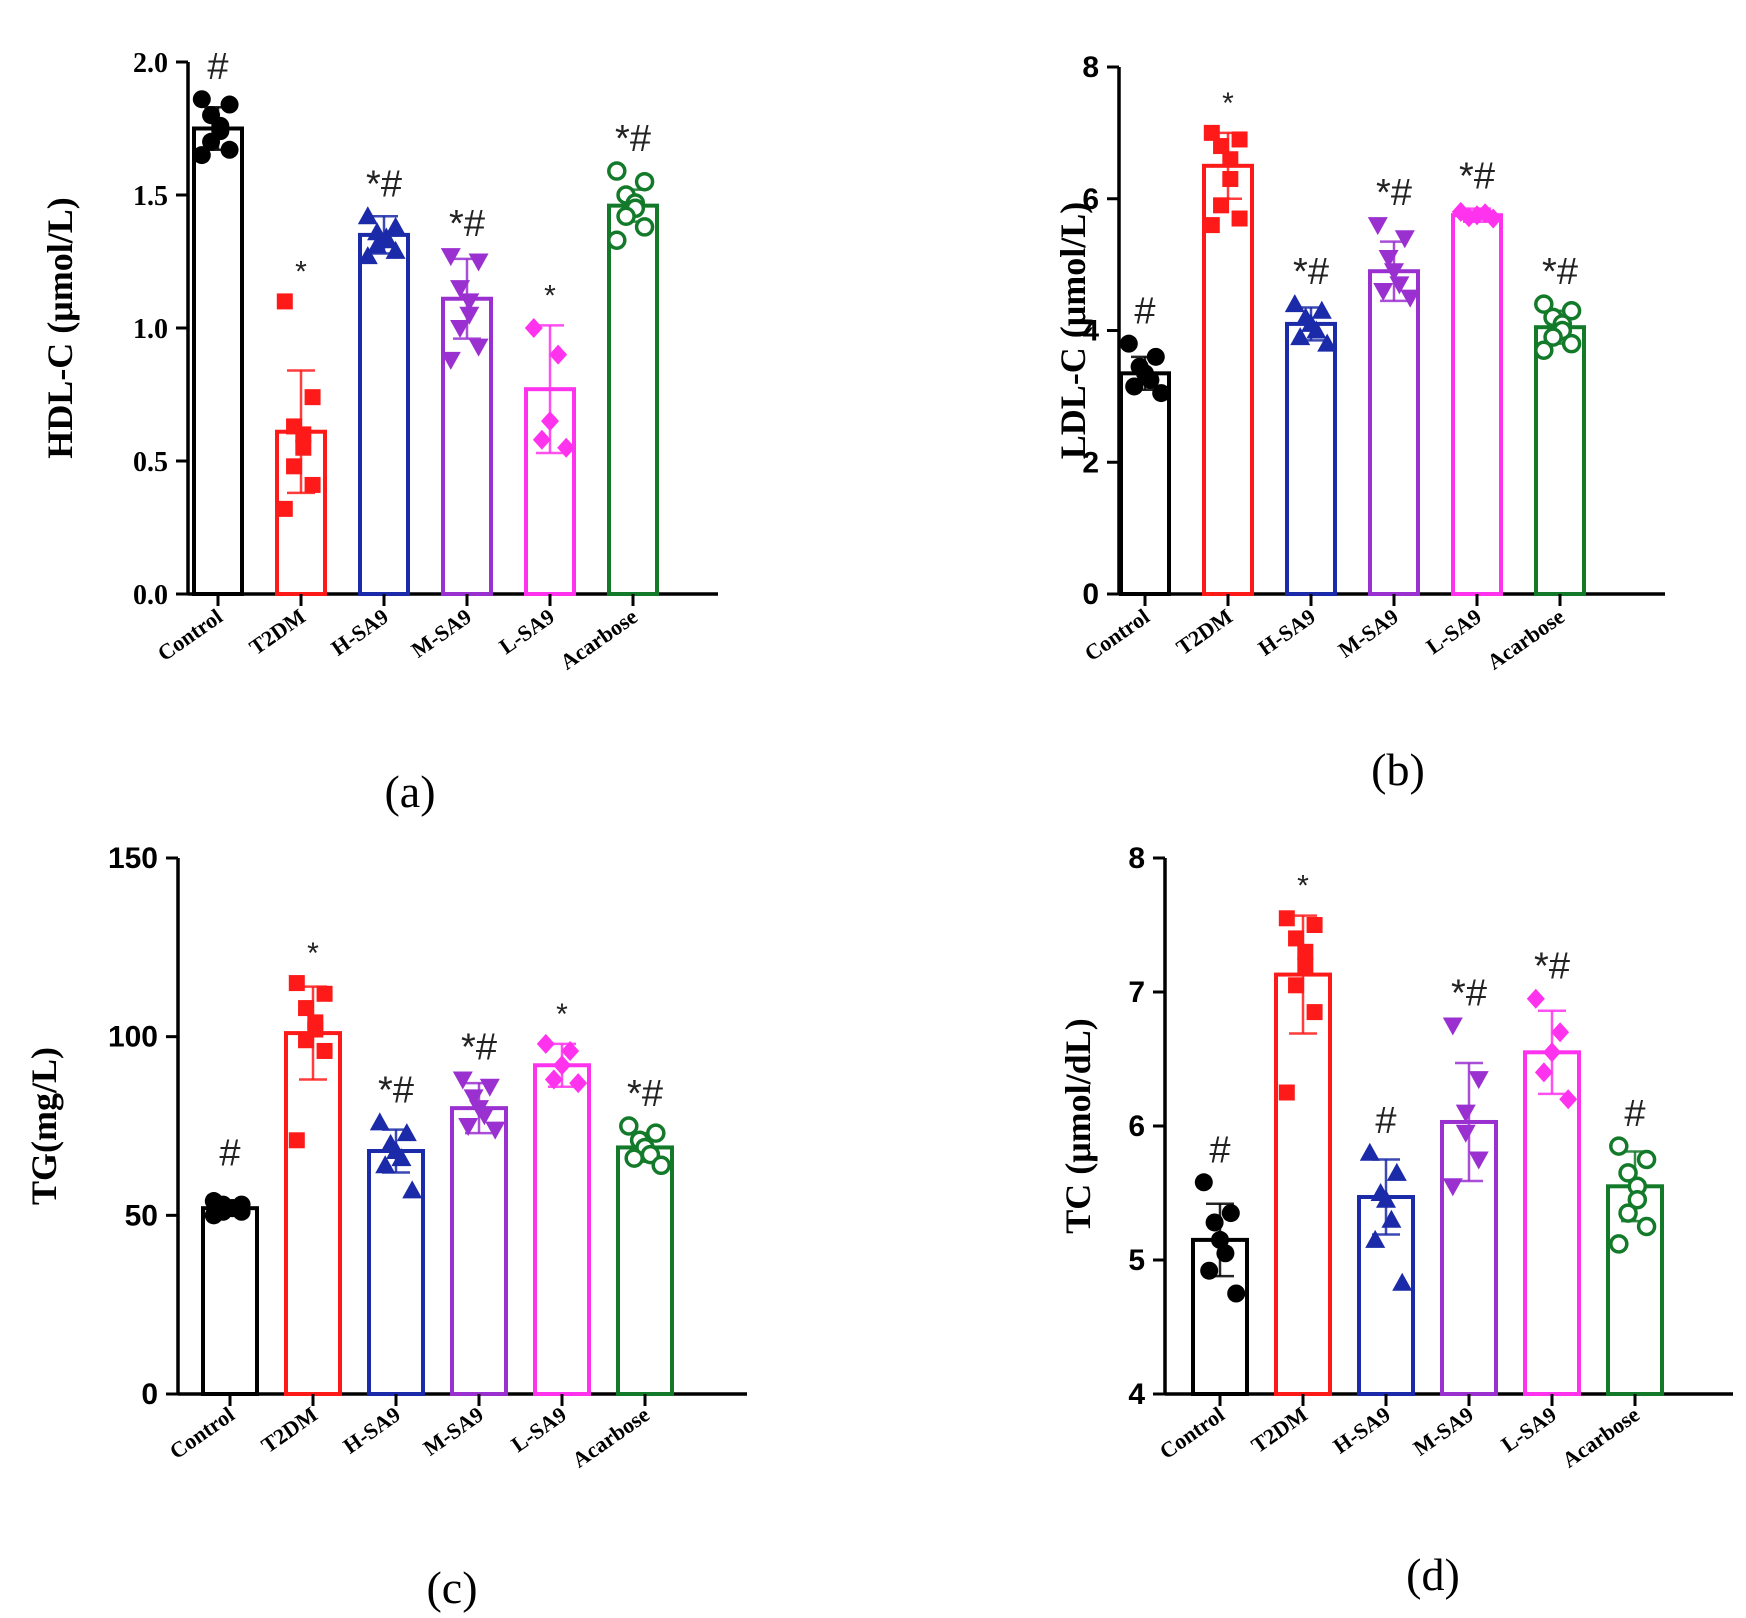 The height and width of the screenshot is (1618, 1746). Describe the element at coordinates (1303, 1184) in the screenshot. I see `bar-T2DM` at that location.